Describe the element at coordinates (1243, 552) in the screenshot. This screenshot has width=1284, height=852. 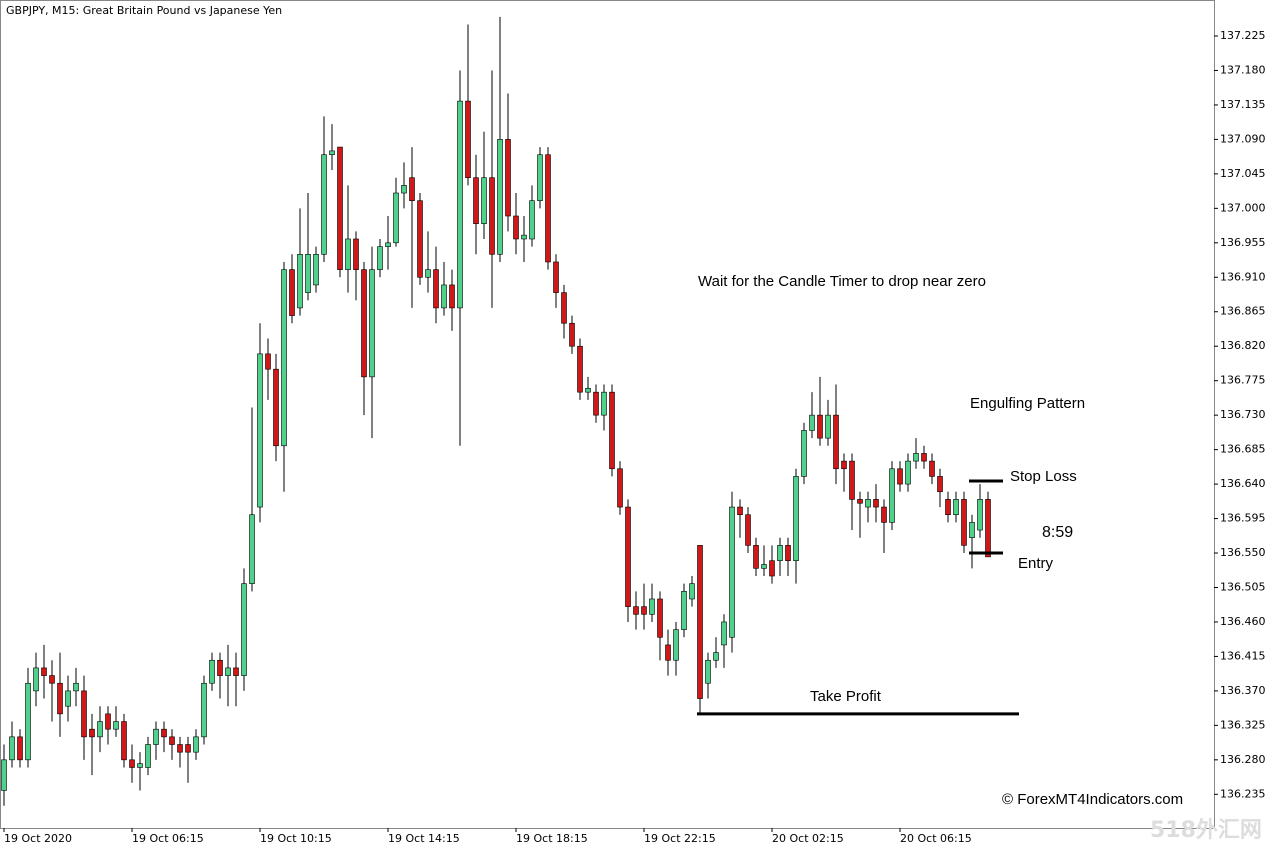
I see `y-tick-label: 136.550` at that location.